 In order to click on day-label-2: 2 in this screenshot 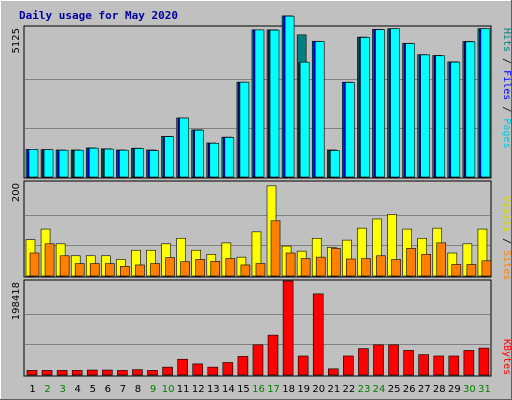, I will do `click(47, 389)`.